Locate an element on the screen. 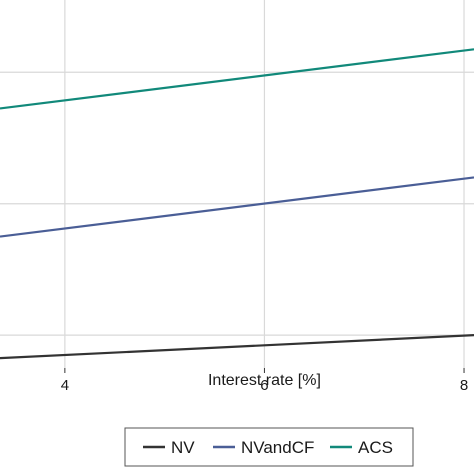 The height and width of the screenshot is (474, 474). x-tick-label: 8 is located at coordinates (464, 385).